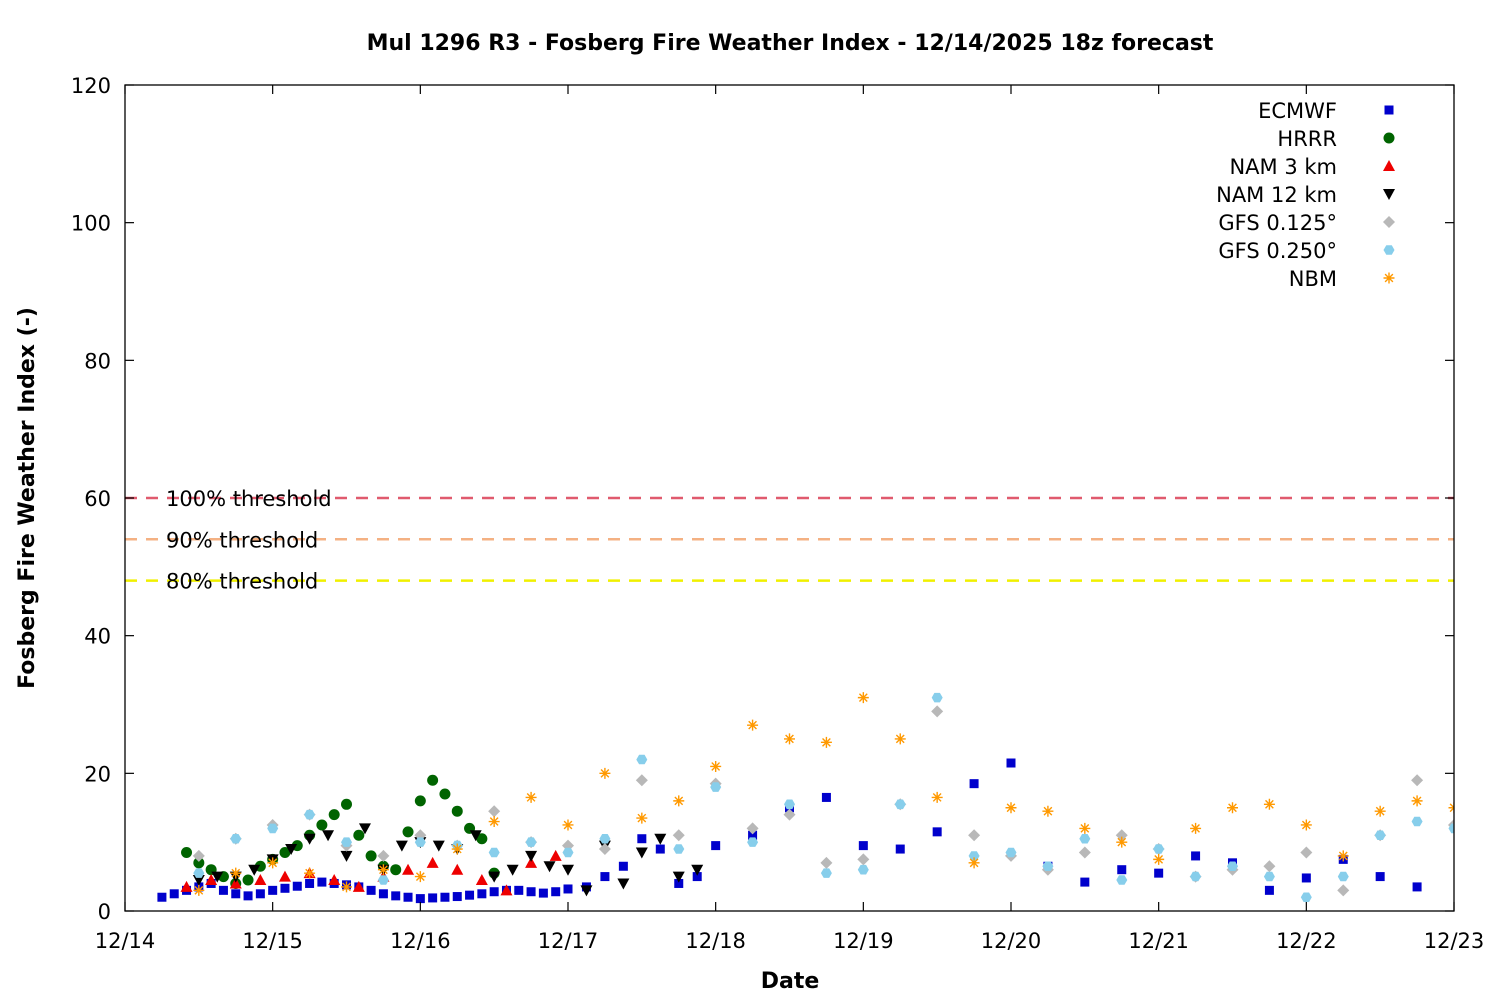  What do you see at coordinates (1306, 941) in the screenshot?
I see `x-tick-label: 12/22` at bounding box center [1306, 941].